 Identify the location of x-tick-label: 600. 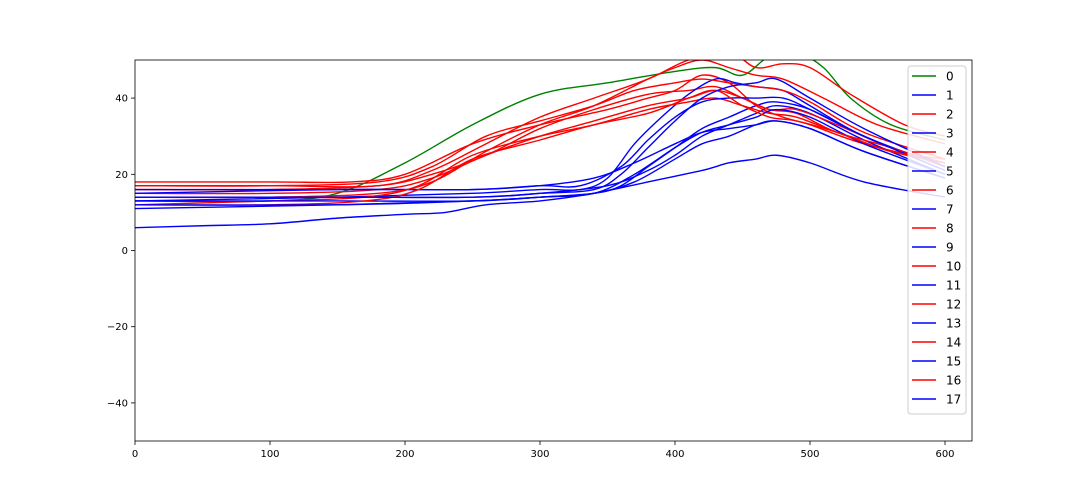
(944, 454).